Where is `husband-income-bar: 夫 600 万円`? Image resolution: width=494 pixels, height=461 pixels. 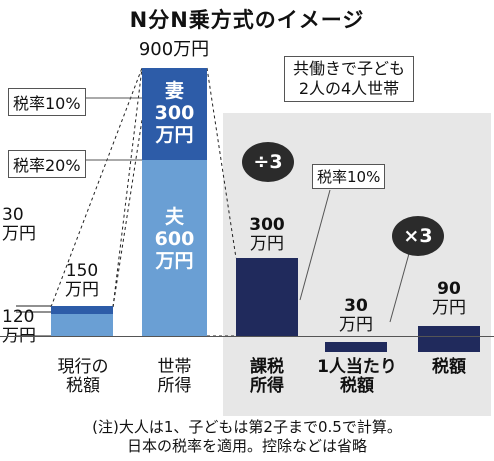
husband-income-bar: 夫 600 万円 is located at coordinates (174, 248).